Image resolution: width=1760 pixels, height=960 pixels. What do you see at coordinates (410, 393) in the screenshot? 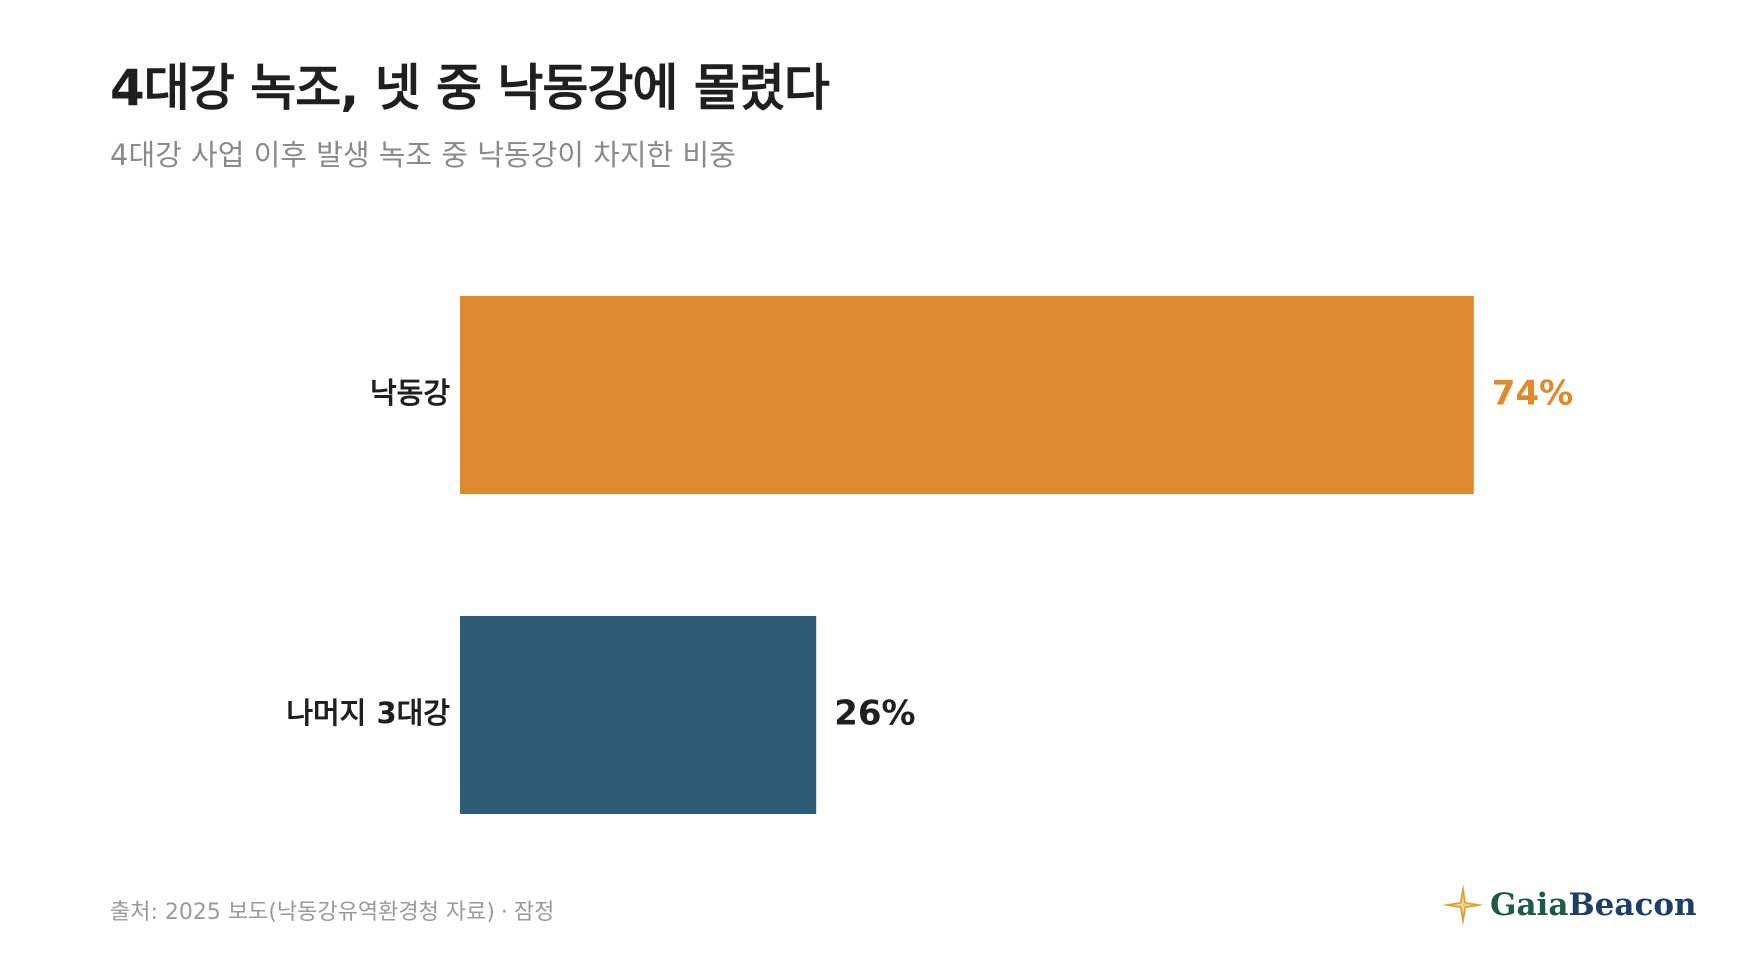
I see `category-label: 낙동강` at bounding box center [410, 393].